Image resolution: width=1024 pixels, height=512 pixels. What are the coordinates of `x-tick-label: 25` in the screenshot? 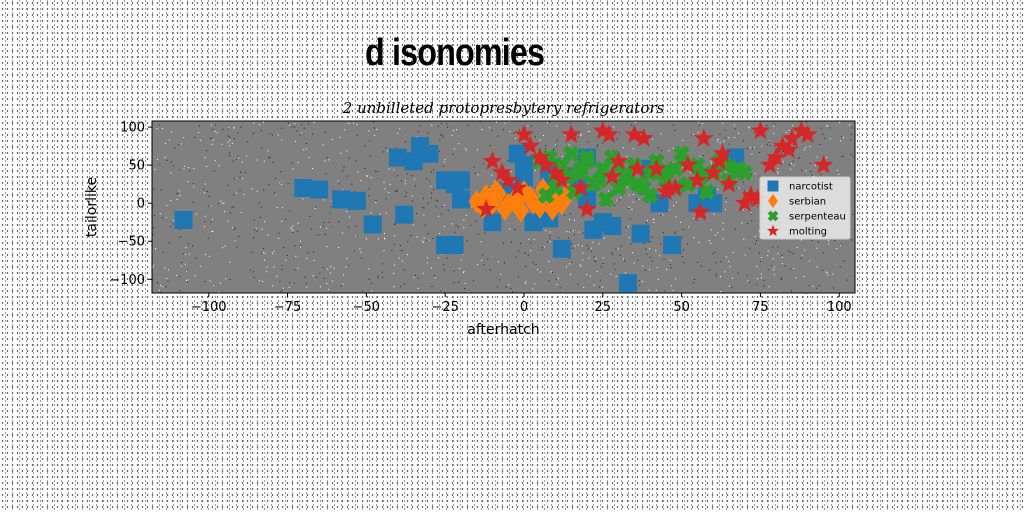 It's located at (603, 307).